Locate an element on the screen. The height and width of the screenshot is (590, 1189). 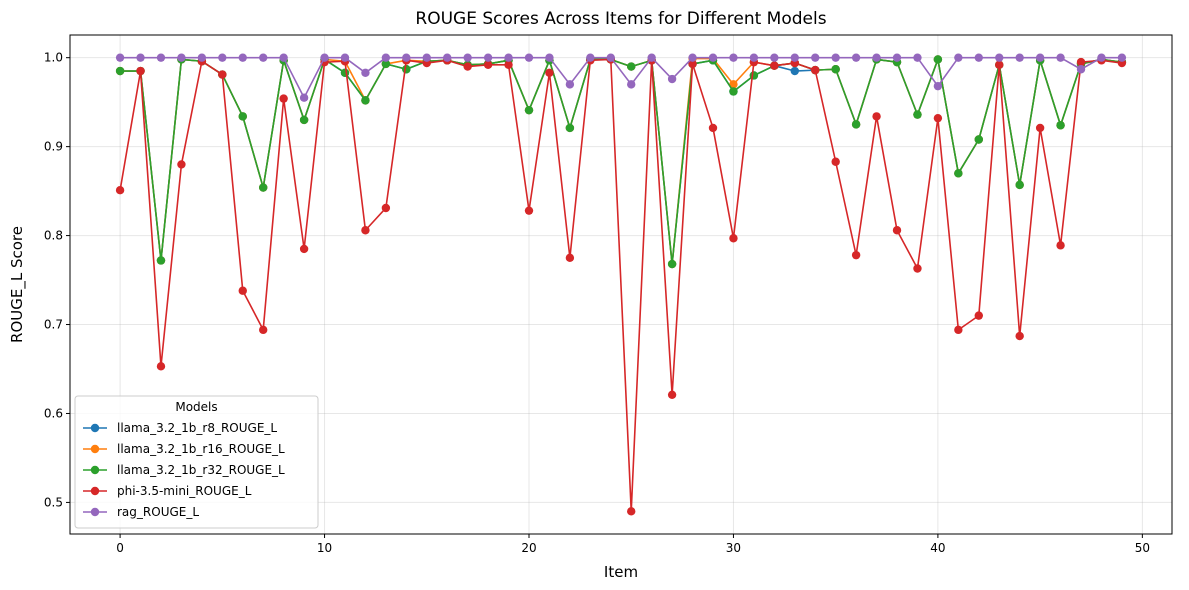
legend-entry: rag_ROUGE_L is located at coordinates (141, 512).